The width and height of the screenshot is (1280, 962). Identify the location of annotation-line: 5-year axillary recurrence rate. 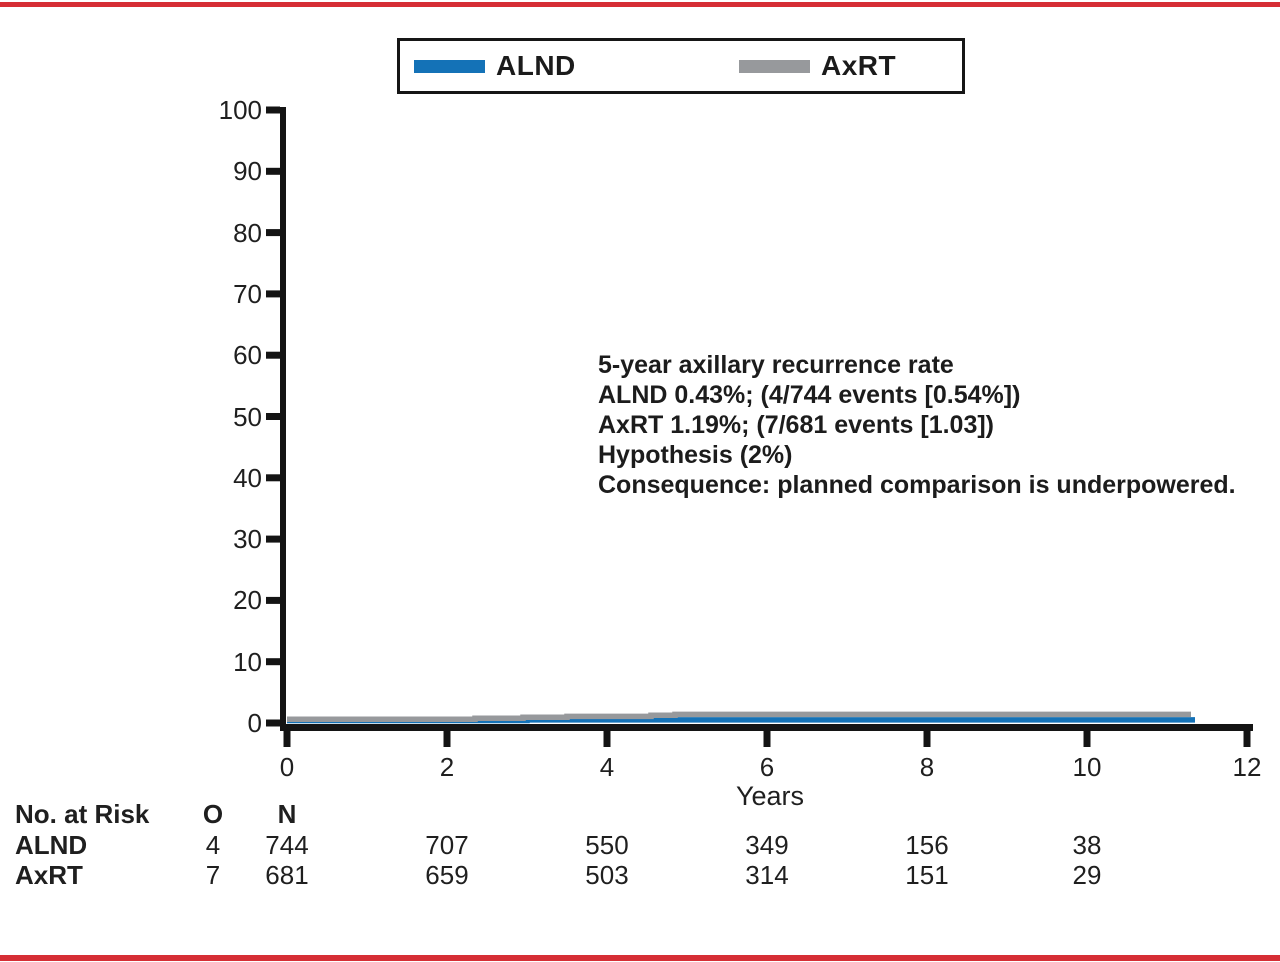
(776, 365).